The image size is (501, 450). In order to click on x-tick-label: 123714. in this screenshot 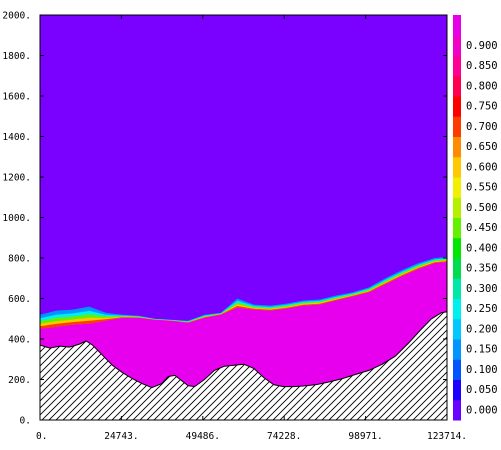, I will do `click(447, 436)`.